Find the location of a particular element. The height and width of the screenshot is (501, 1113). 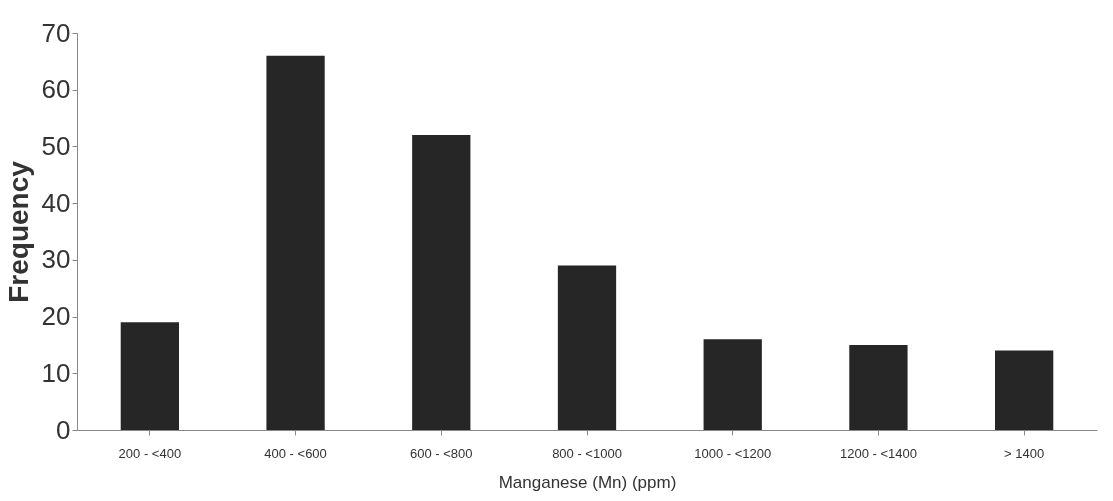

x-tick-label: > 1400 is located at coordinates (1024, 453).